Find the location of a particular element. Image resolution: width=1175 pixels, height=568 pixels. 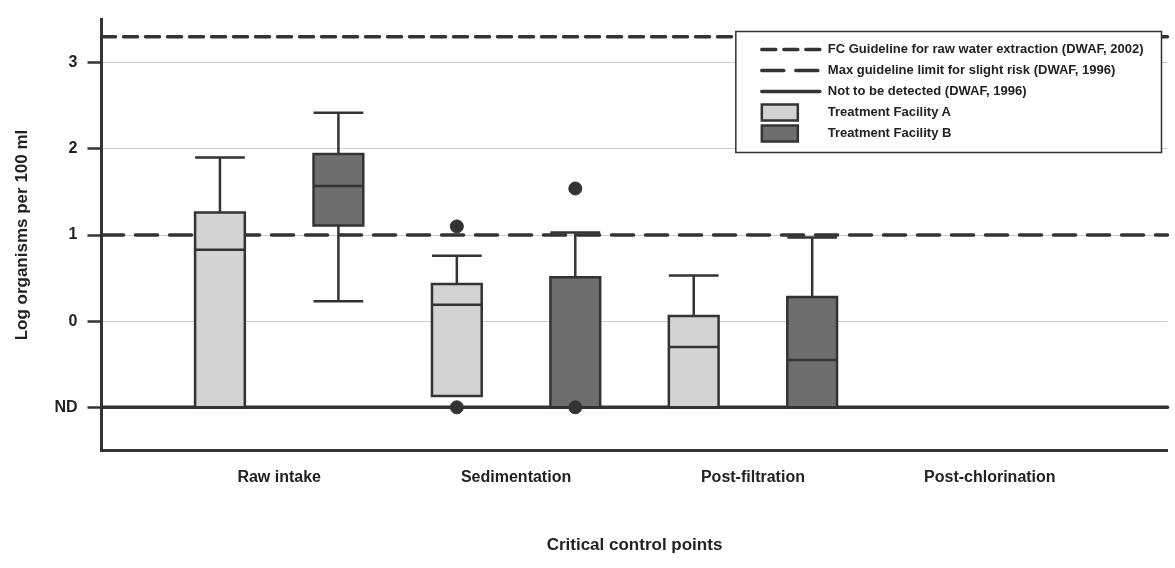

y-tick-label: 2 is located at coordinates (73, 148).